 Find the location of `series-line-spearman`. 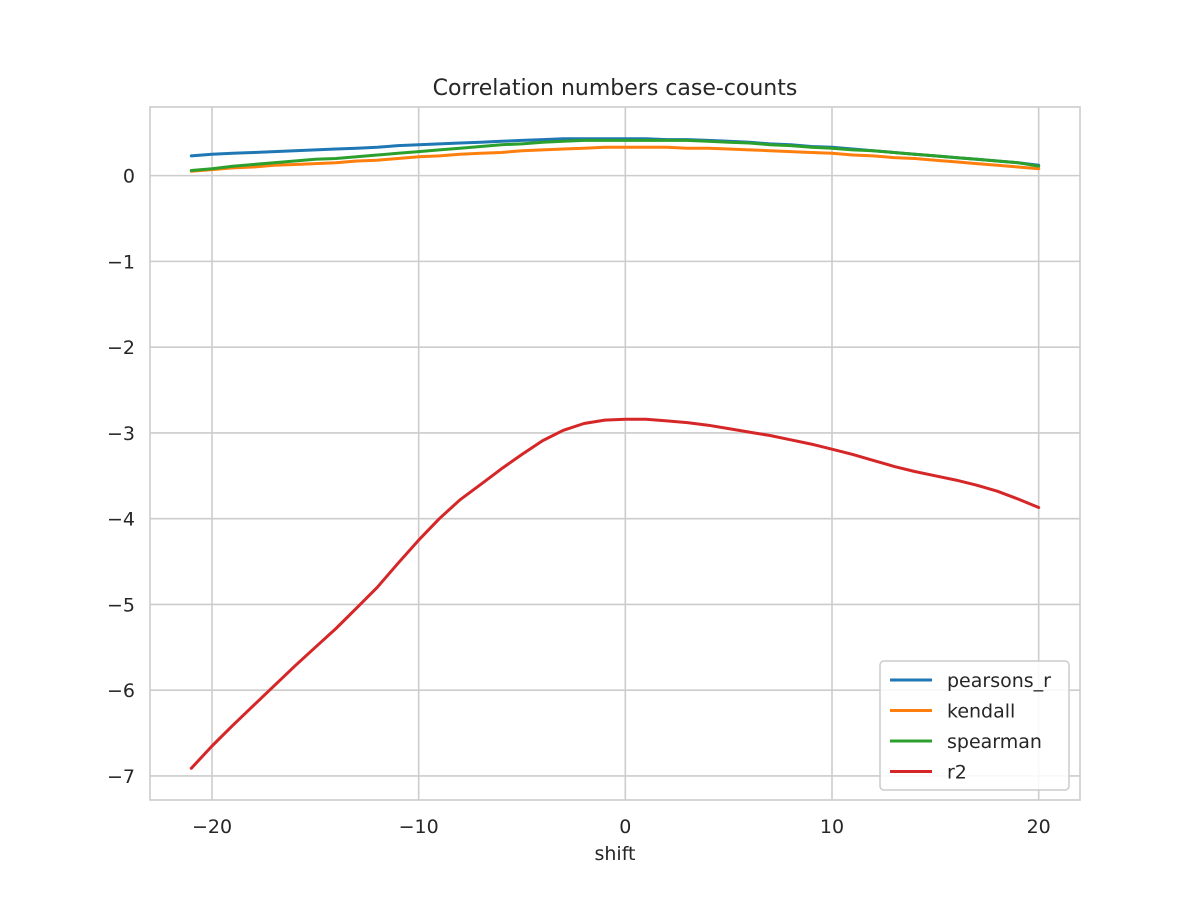

series-line-spearman is located at coordinates (615, 155).